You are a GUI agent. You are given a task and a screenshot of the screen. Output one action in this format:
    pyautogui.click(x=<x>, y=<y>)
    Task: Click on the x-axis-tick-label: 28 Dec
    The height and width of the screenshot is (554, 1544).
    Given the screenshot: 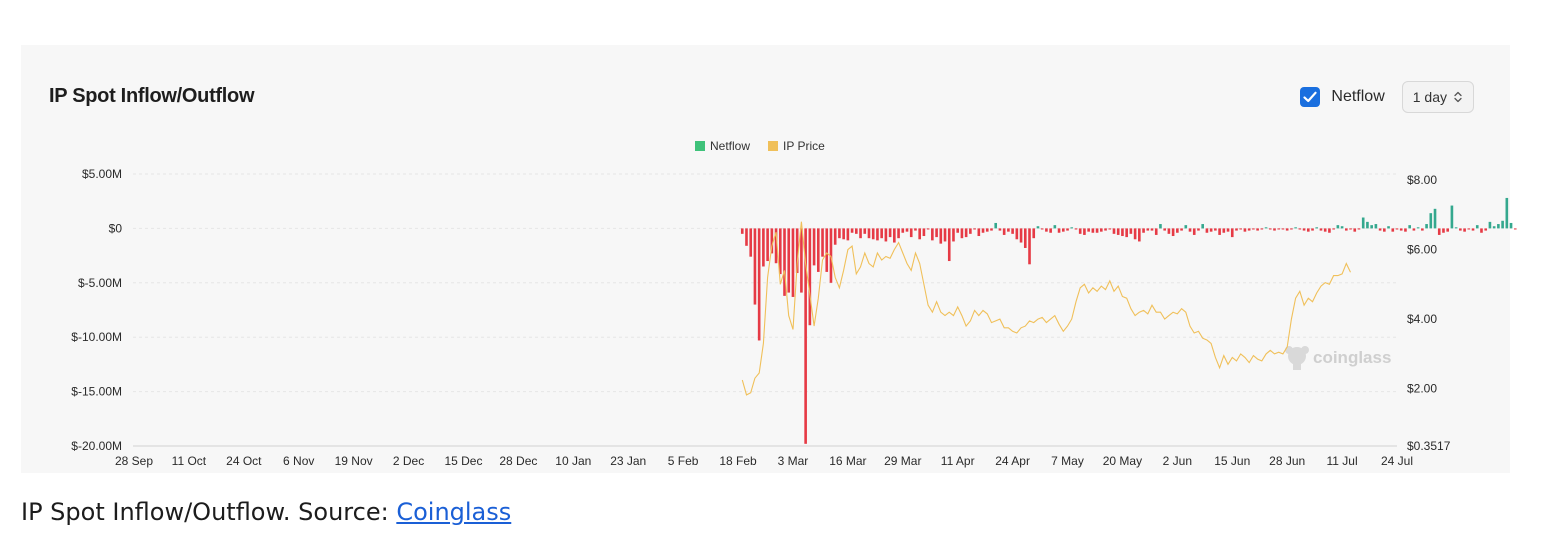 What is the action you would take?
    pyautogui.click(x=518, y=461)
    